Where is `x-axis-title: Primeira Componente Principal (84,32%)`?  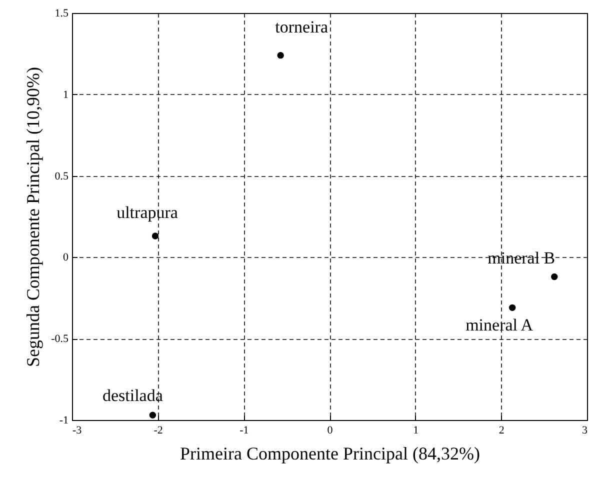
x-axis-title: Primeira Componente Principal (84,32%) is located at coordinates (330, 454).